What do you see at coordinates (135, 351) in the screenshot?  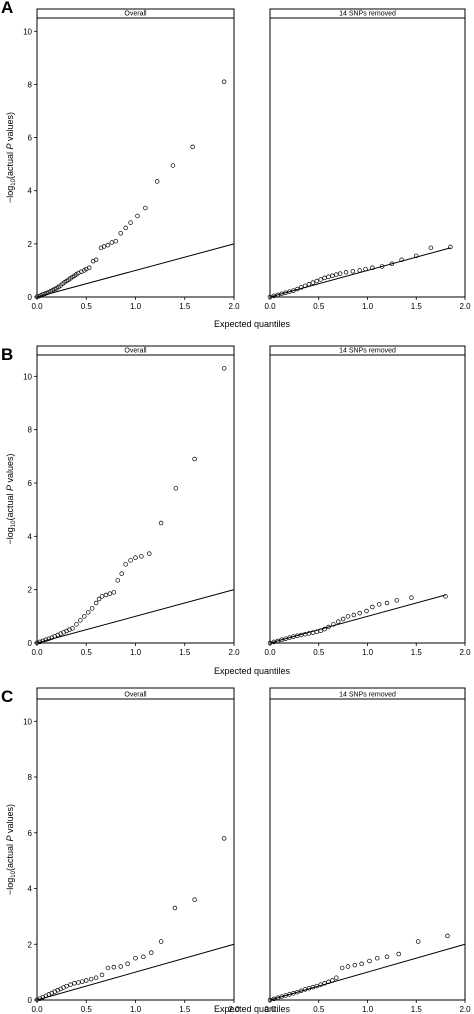 I see `strip-title: Overall` at bounding box center [135, 351].